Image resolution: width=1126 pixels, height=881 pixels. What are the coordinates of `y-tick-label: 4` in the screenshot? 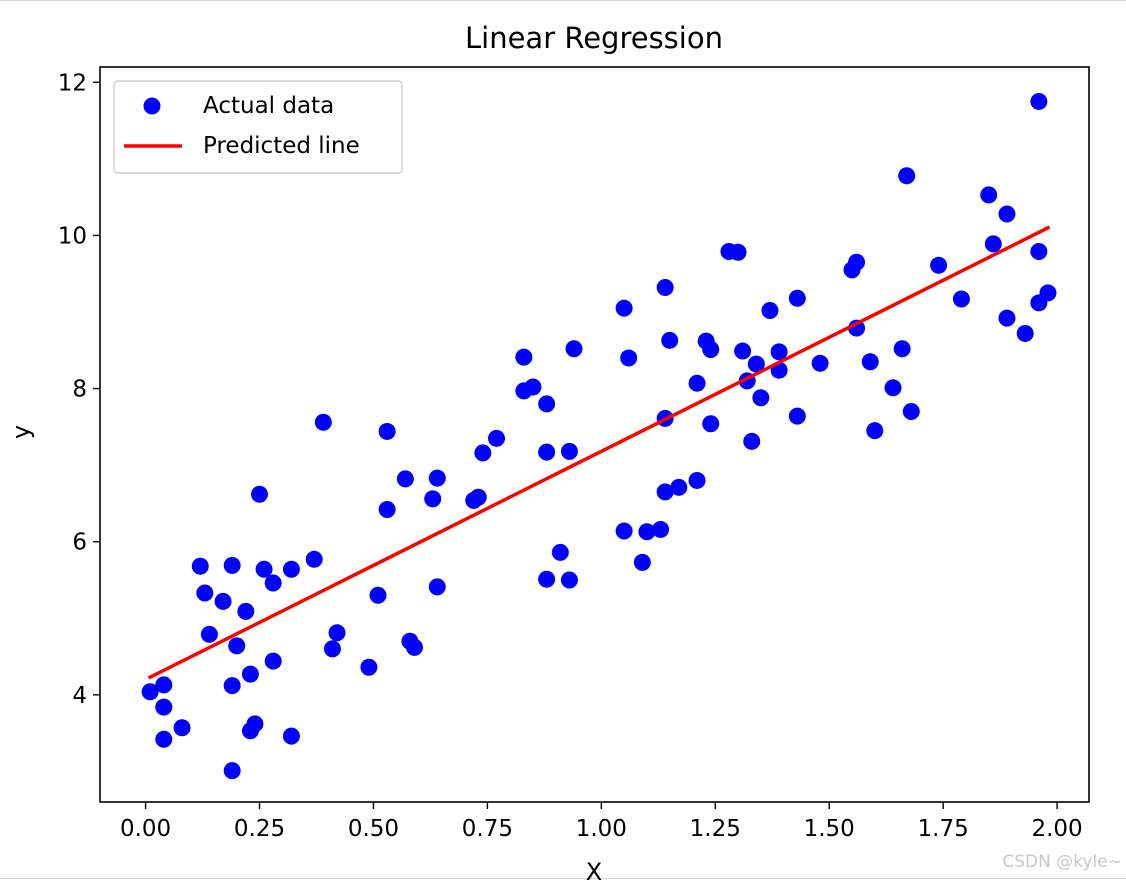 It's located at (79, 696).